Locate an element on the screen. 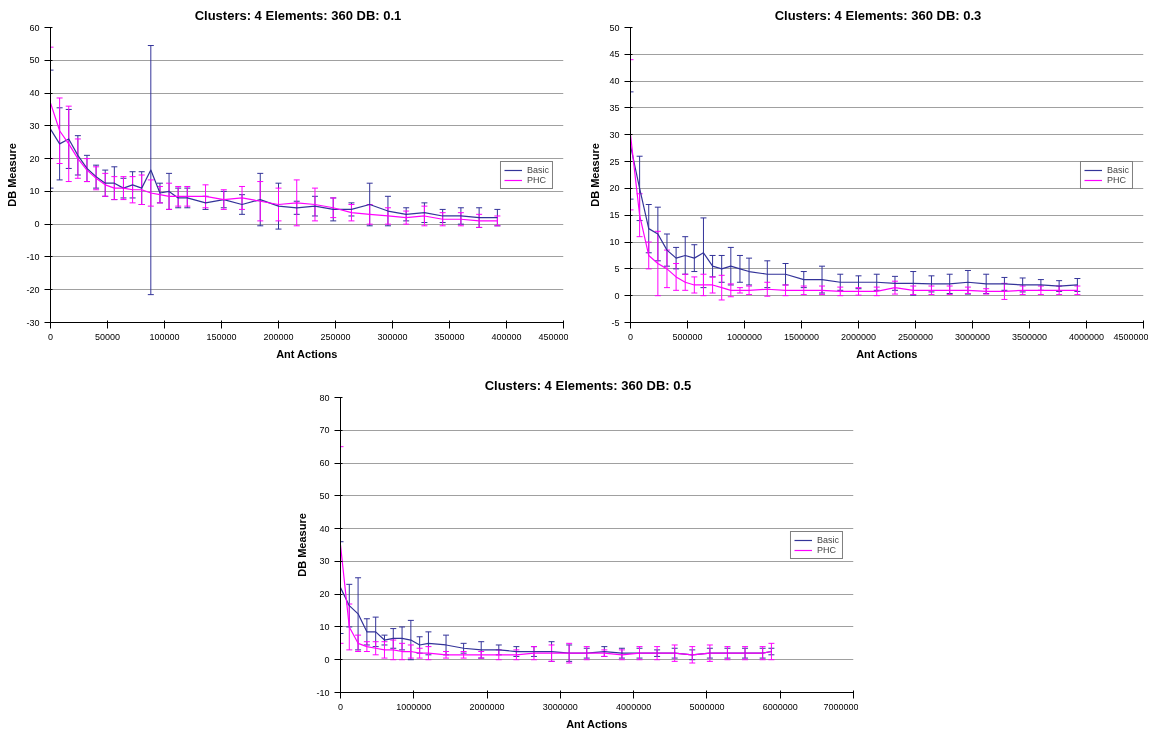  chart-title: Clusters: 4 Elements: 360 DB: 0.3 is located at coordinates (878, 15).